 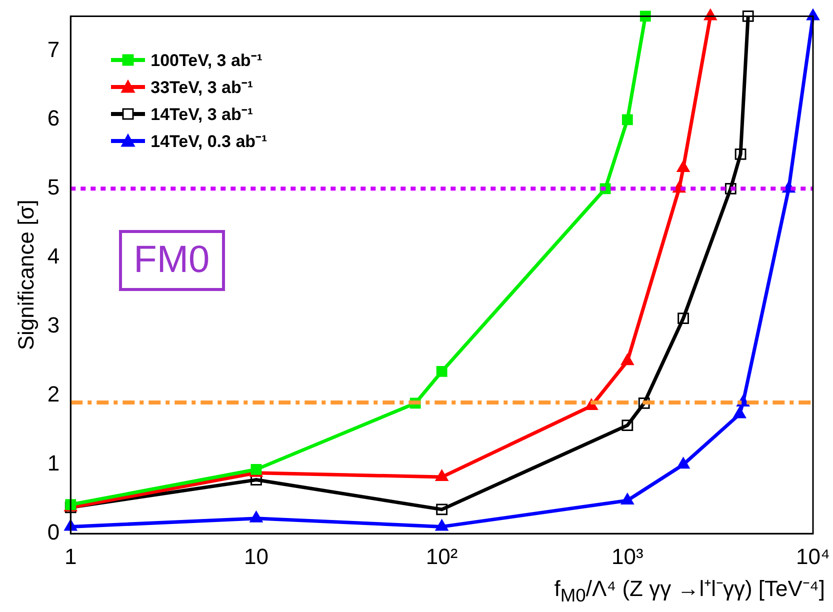 I want to click on y-tick-label: 7, so click(x=53, y=49).